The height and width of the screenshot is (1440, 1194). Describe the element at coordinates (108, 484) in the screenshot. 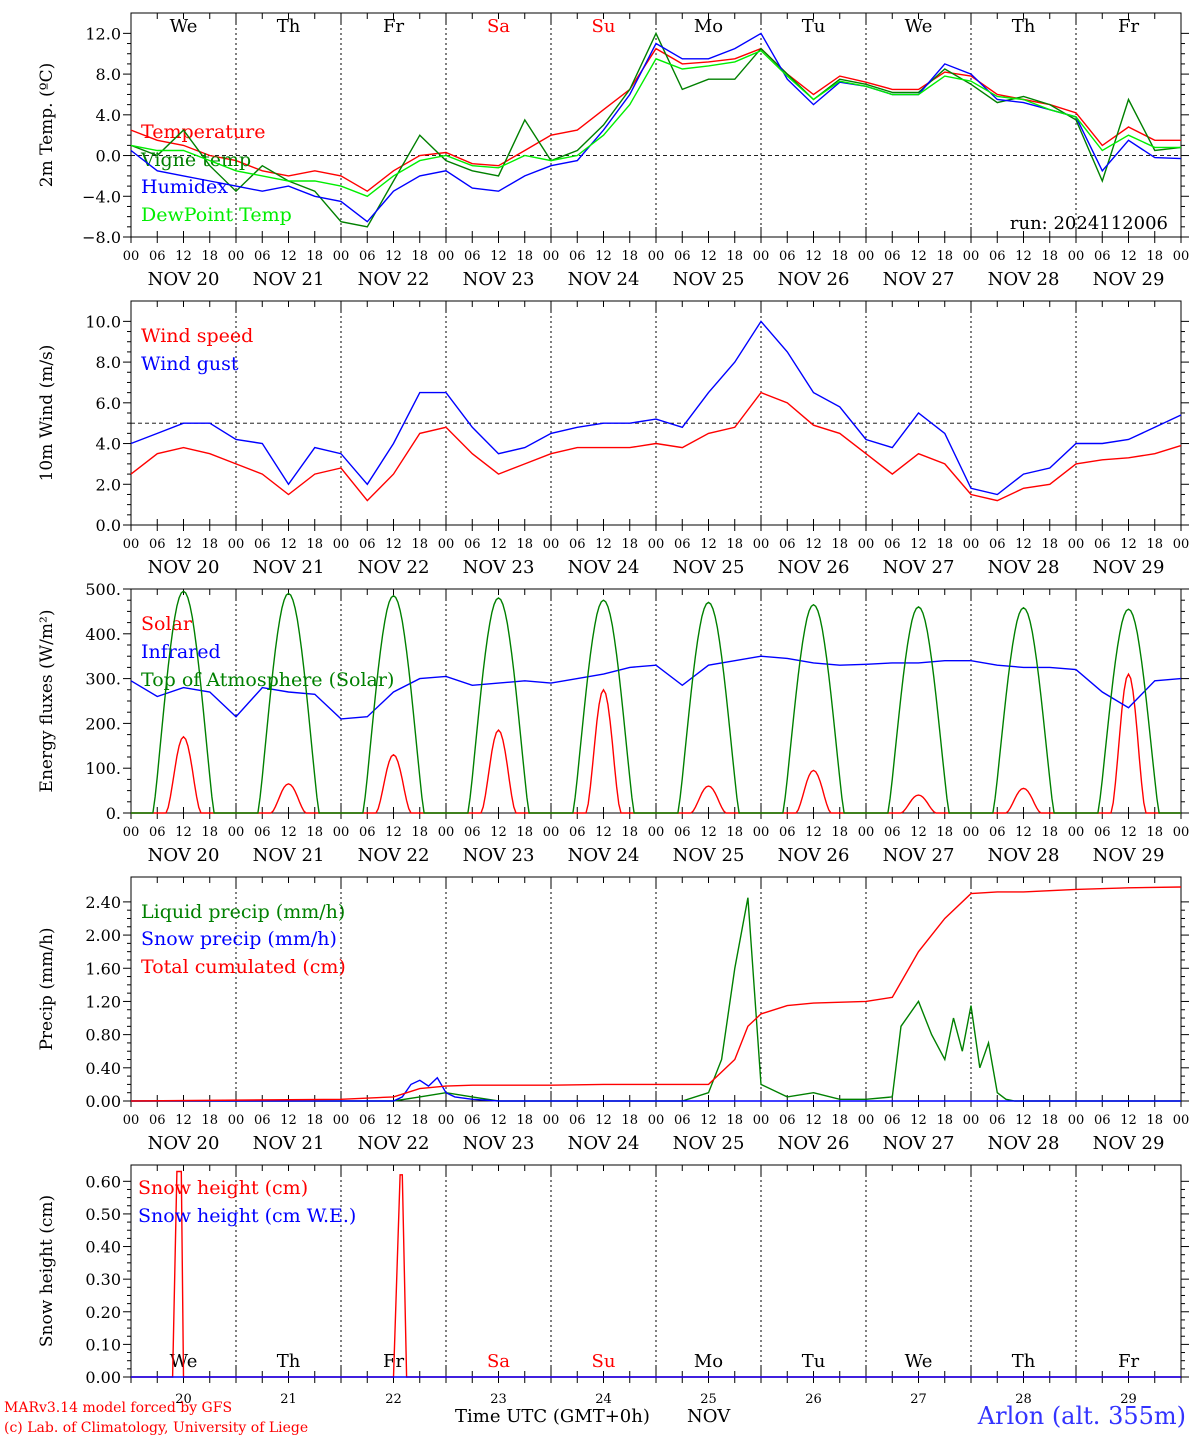

I see `y-tick-label: 2.0` at that location.